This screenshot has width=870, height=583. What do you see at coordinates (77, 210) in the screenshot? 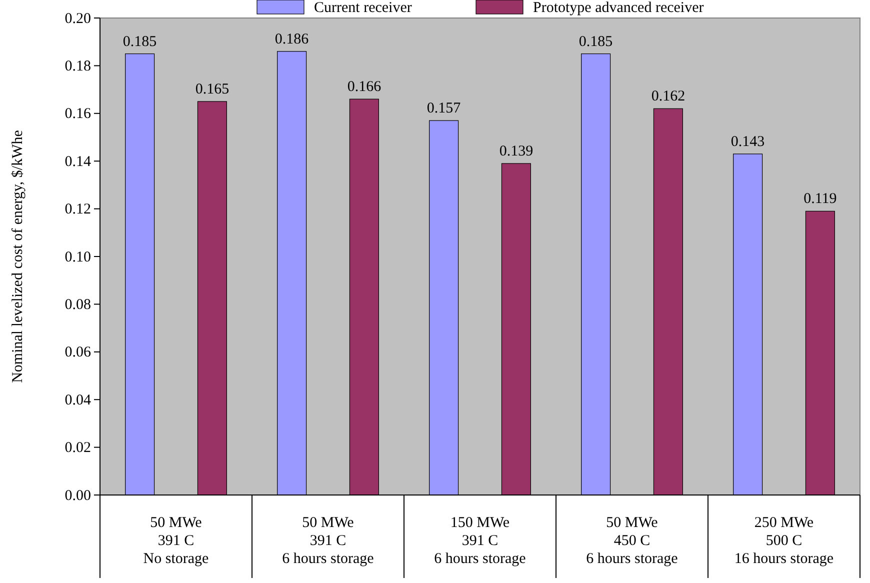
I see `y-tick-label: 0.12` at bounding box center [77, 210].